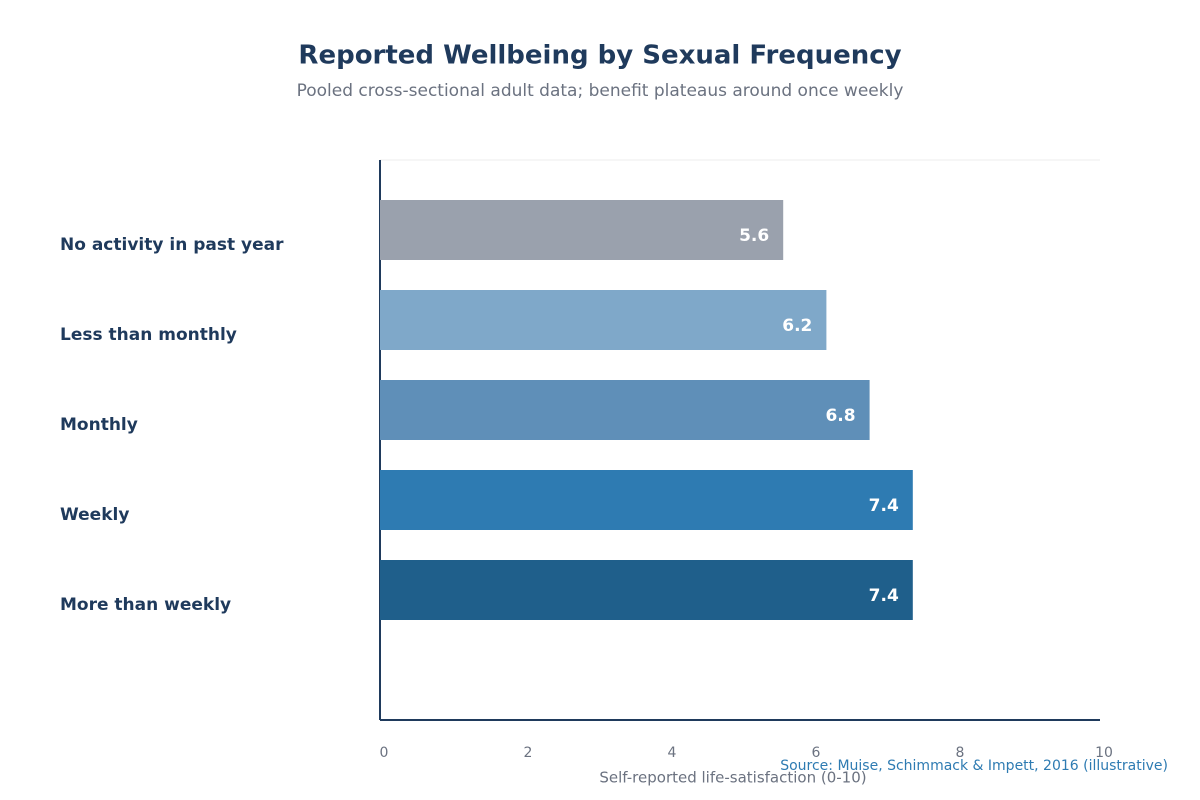 The image size is (1200, 800). Describe the element at coordinates (172, 245) in the screenshot. I see `y-tick-label: No activity in past year` at that location.